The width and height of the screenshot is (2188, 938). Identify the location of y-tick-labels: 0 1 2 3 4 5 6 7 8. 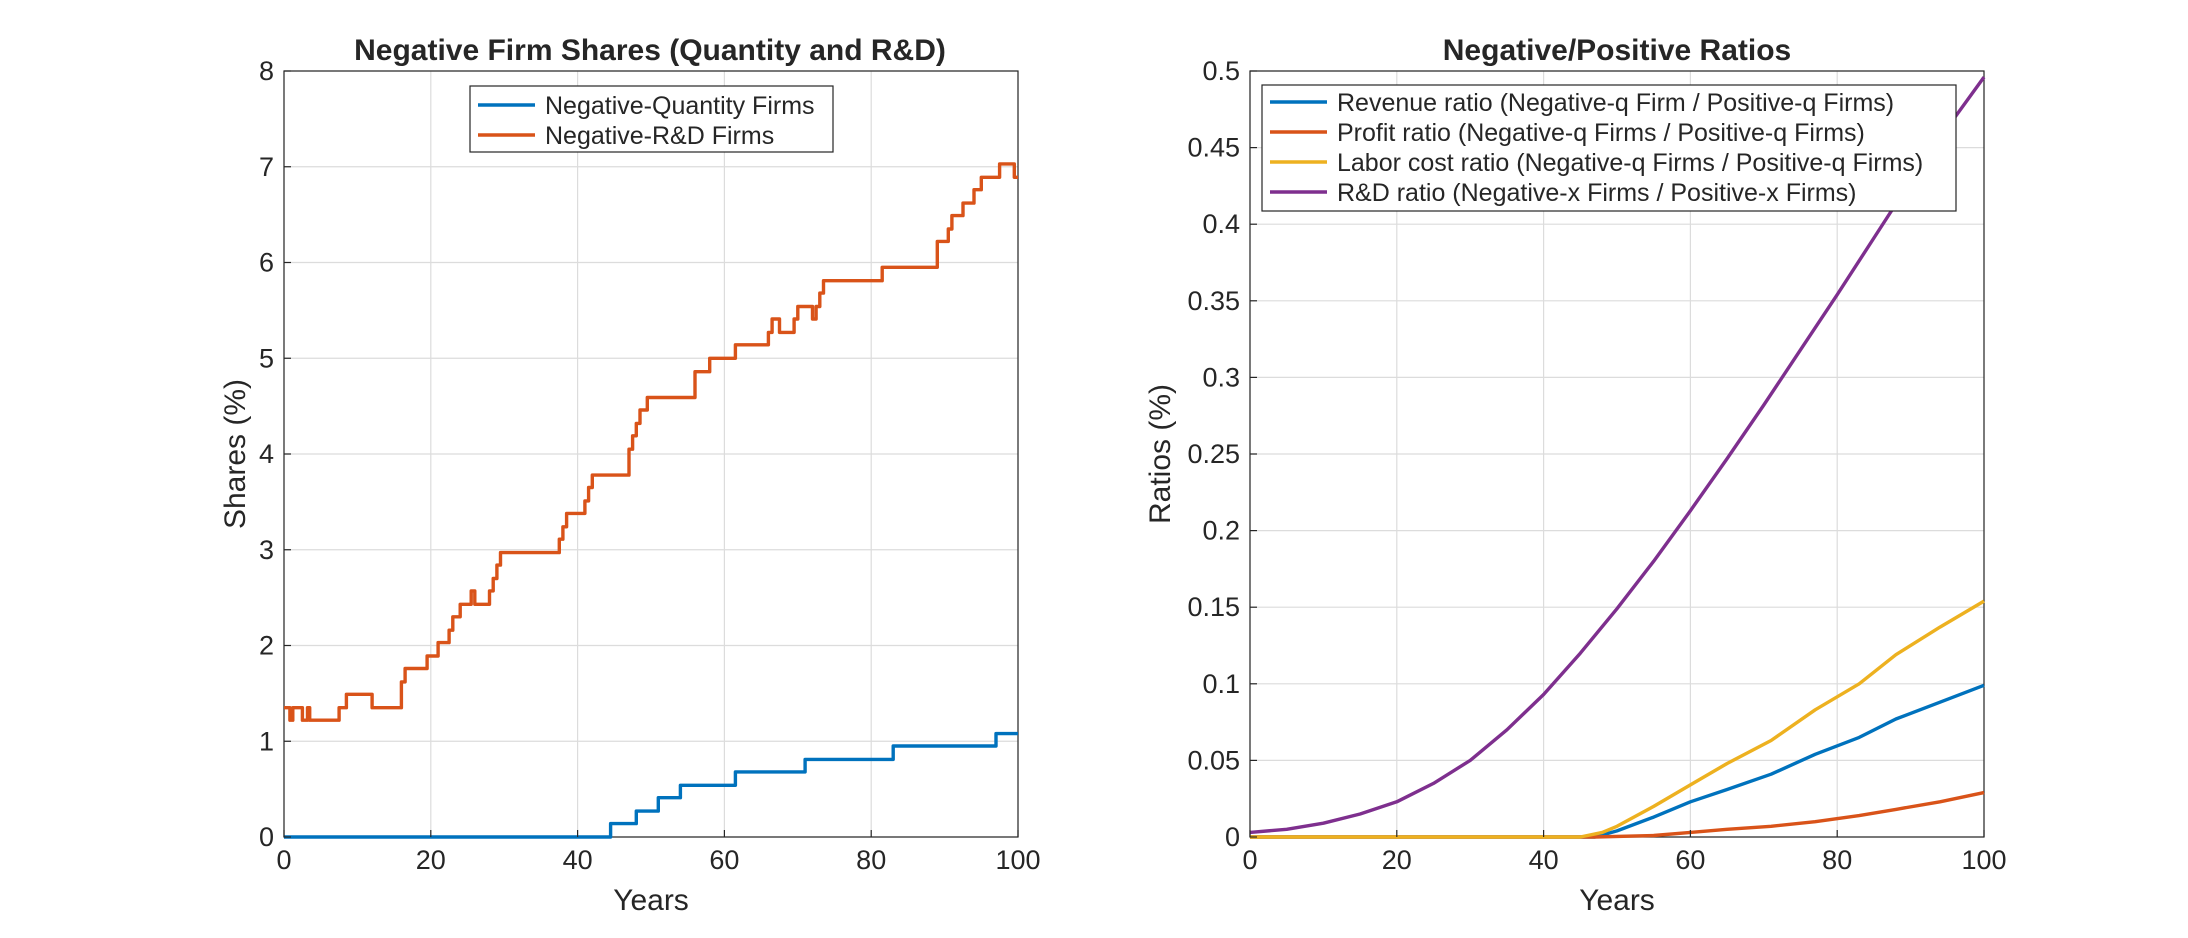
(266, 454).